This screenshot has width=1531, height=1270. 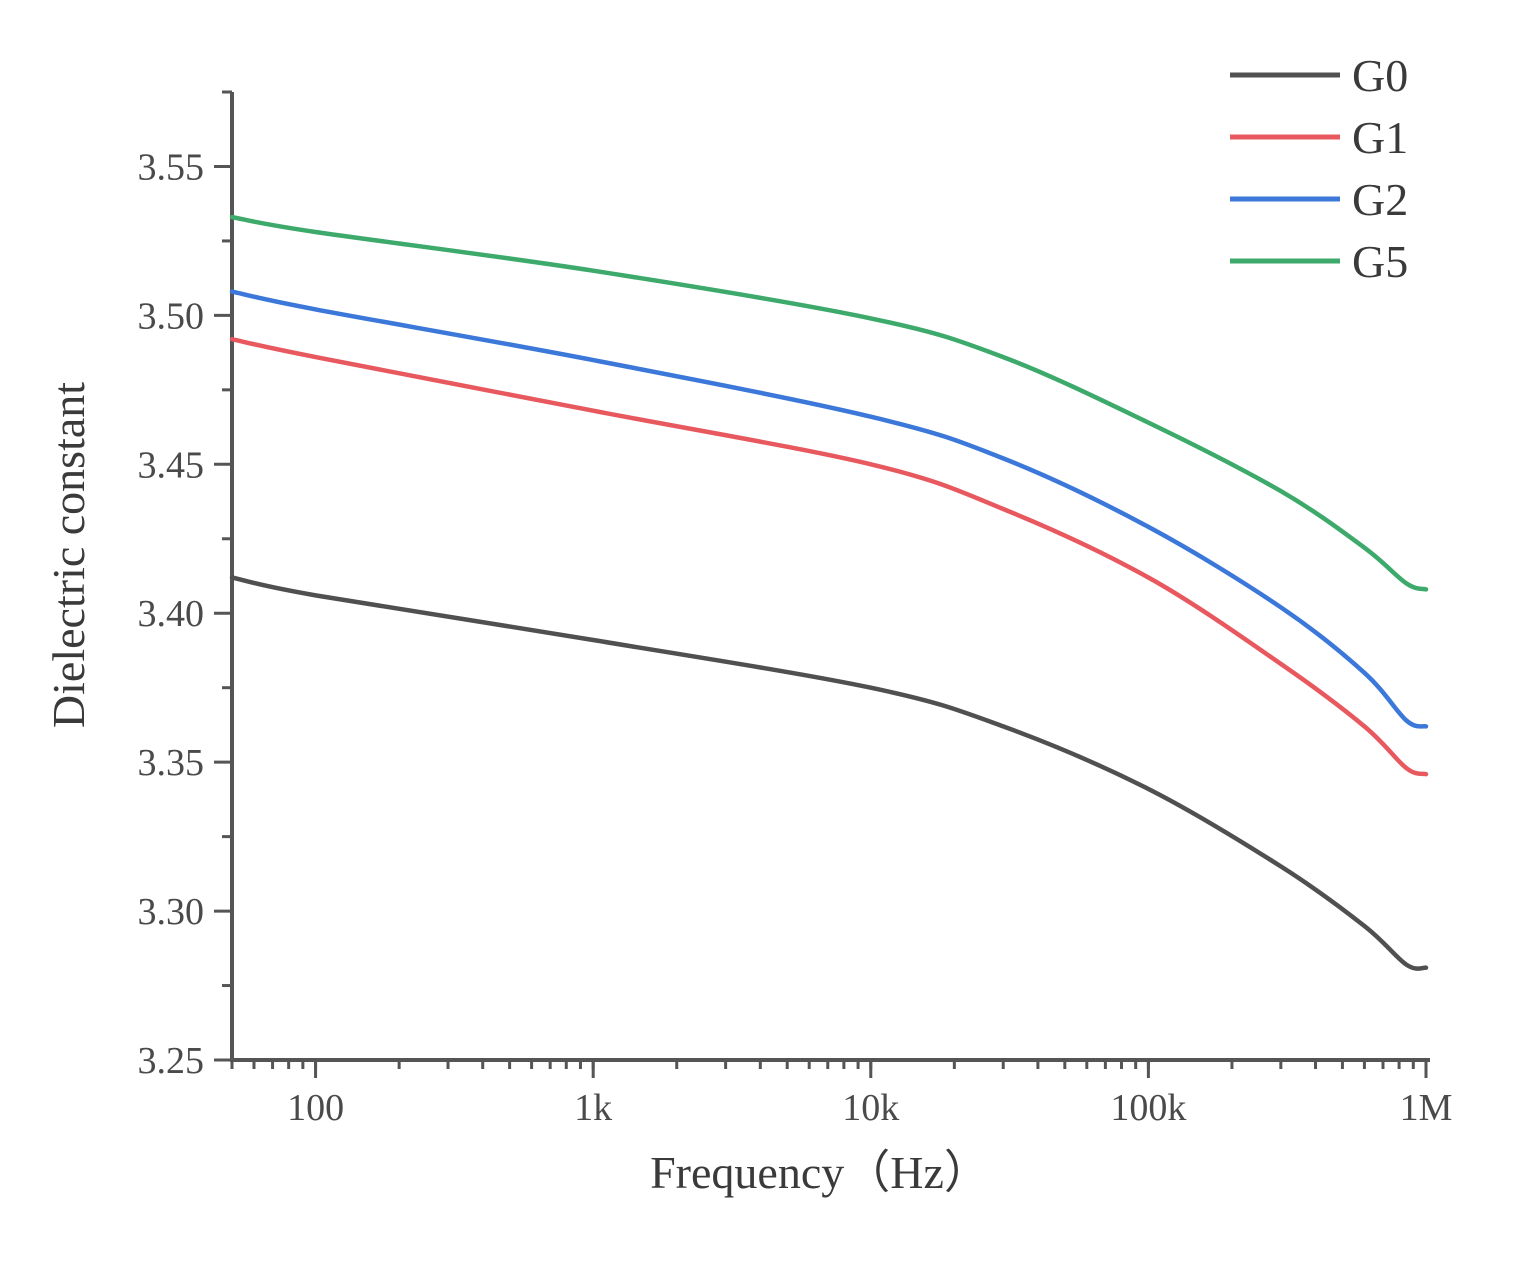 I want to click on y-tick-label: 3.30, so click(x=171, y=912).